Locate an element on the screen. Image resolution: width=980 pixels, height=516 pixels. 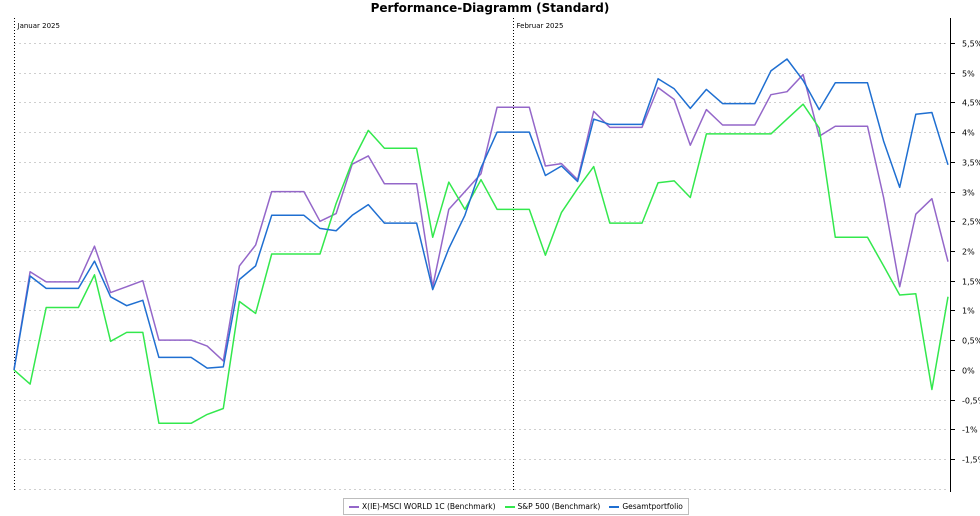
legend-label: X(IE)-MSCI WORLD 1C (Benchmark) is located at coordinates (429, 506).